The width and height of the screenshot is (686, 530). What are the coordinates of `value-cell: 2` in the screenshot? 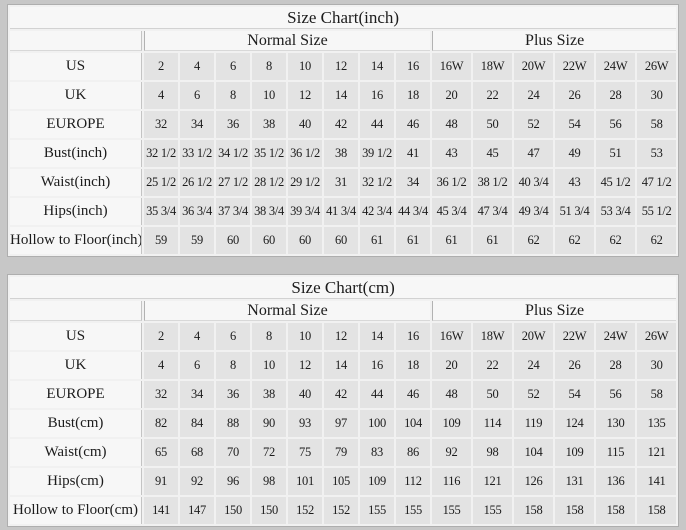 It's located at (161, 336).